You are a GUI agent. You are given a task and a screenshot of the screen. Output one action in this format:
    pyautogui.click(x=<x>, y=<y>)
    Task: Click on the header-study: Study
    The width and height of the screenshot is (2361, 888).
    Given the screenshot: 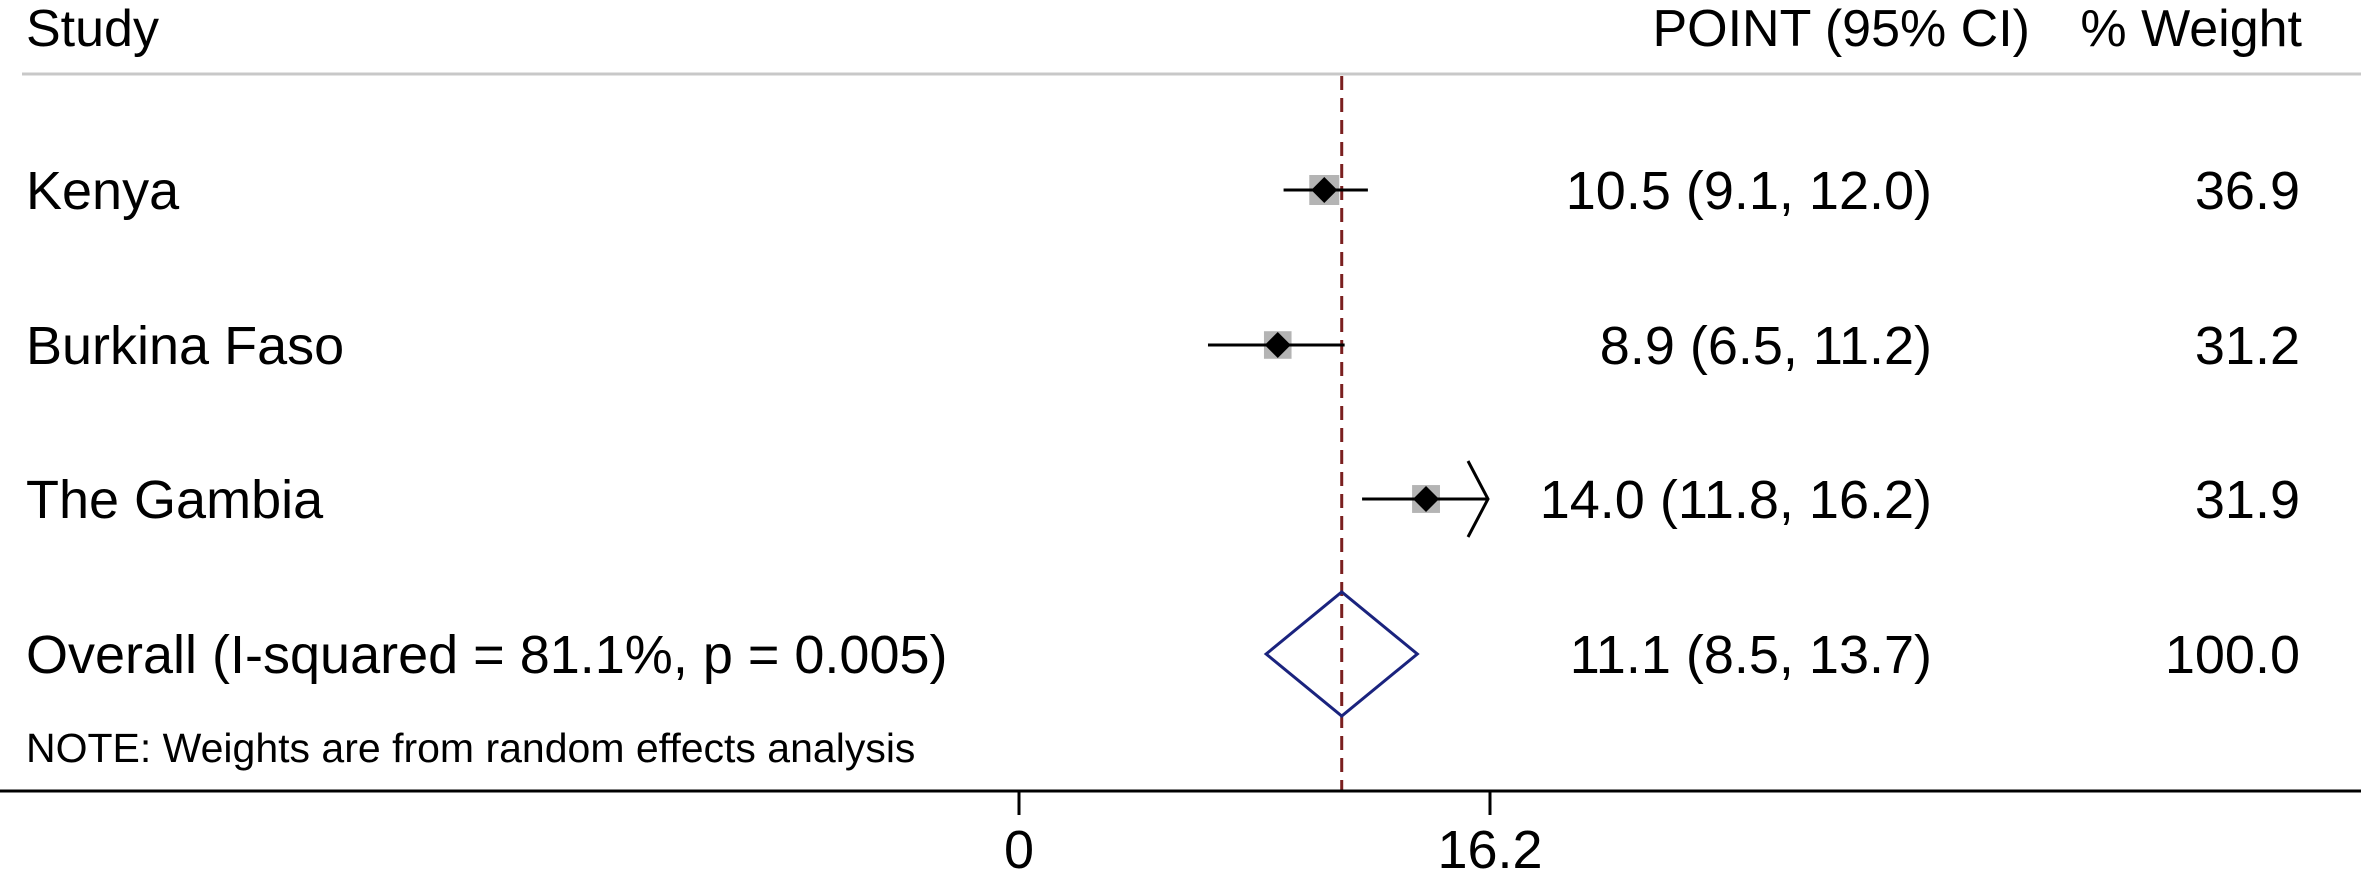 What is the action you would take?
    pyautogui.click(x=92, y=29)
    